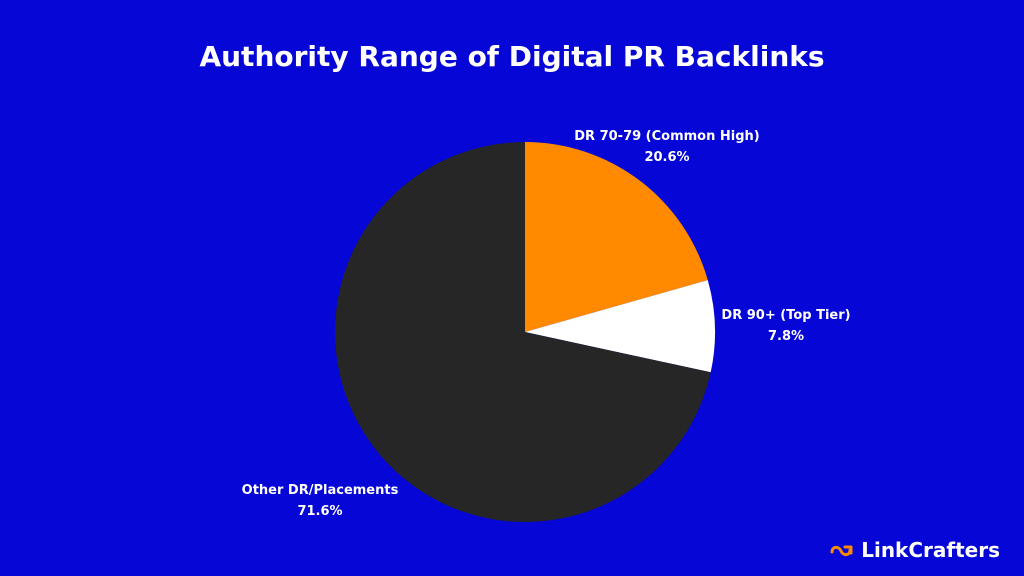 The height and width of the screenshot is (576, 1024). What do you see at coordinates (620, 326) in the screenshot?
I see `pie-slice-dr-90-plus` at bounding box center [620, 326].